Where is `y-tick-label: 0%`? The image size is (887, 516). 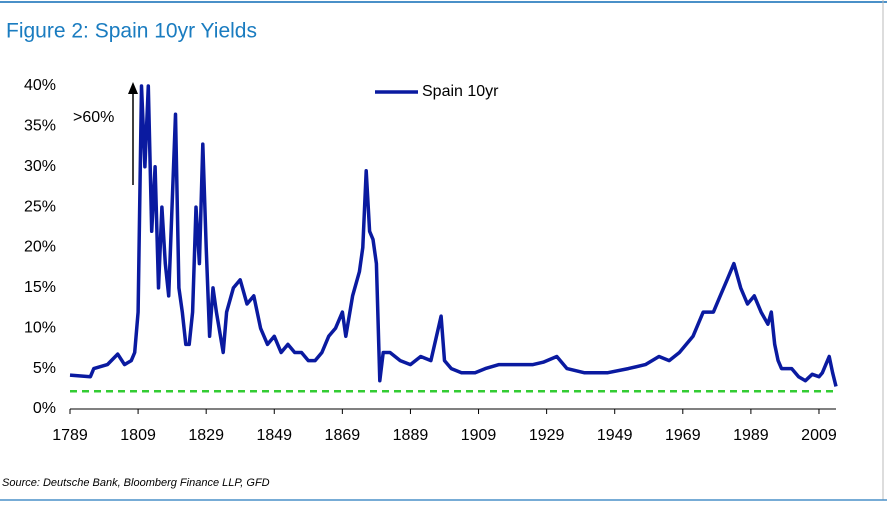
y-tick-label: 0% is located at coordinates (44, 408).